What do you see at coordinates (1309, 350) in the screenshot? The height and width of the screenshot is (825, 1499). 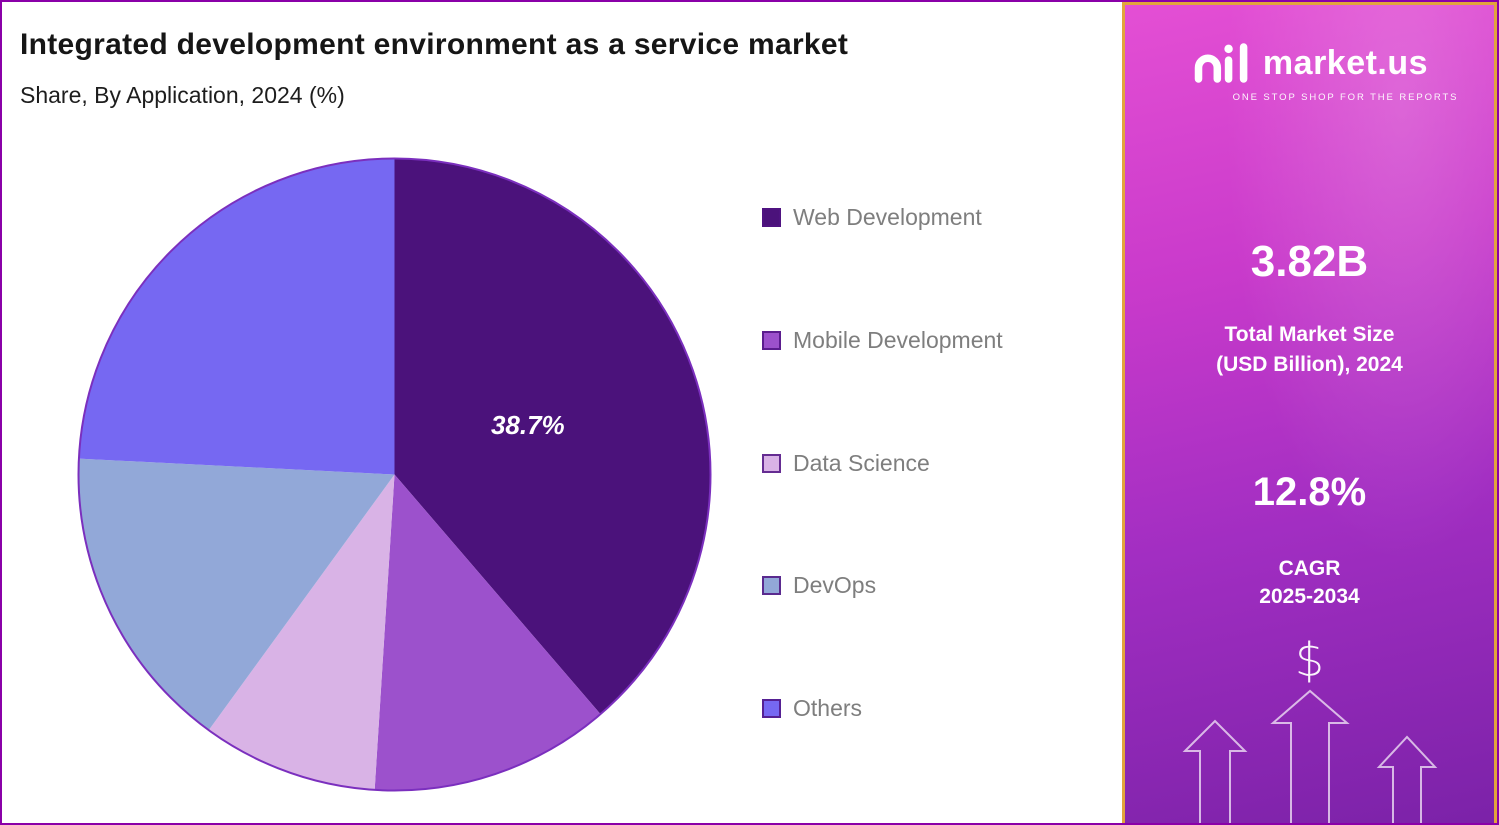 I see `market-size-label: Total Market Size (USD Billion), 2024` at bounding box center [1309, 350].